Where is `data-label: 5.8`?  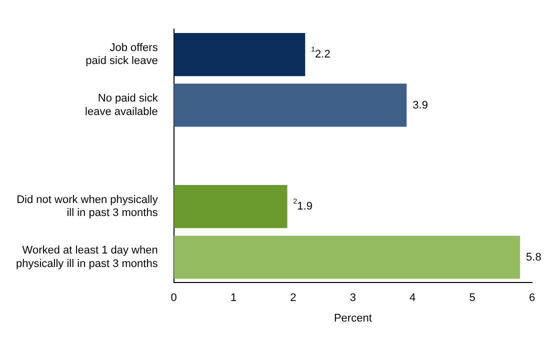 data-label: 5.8 is located at coordinates (534, 257).